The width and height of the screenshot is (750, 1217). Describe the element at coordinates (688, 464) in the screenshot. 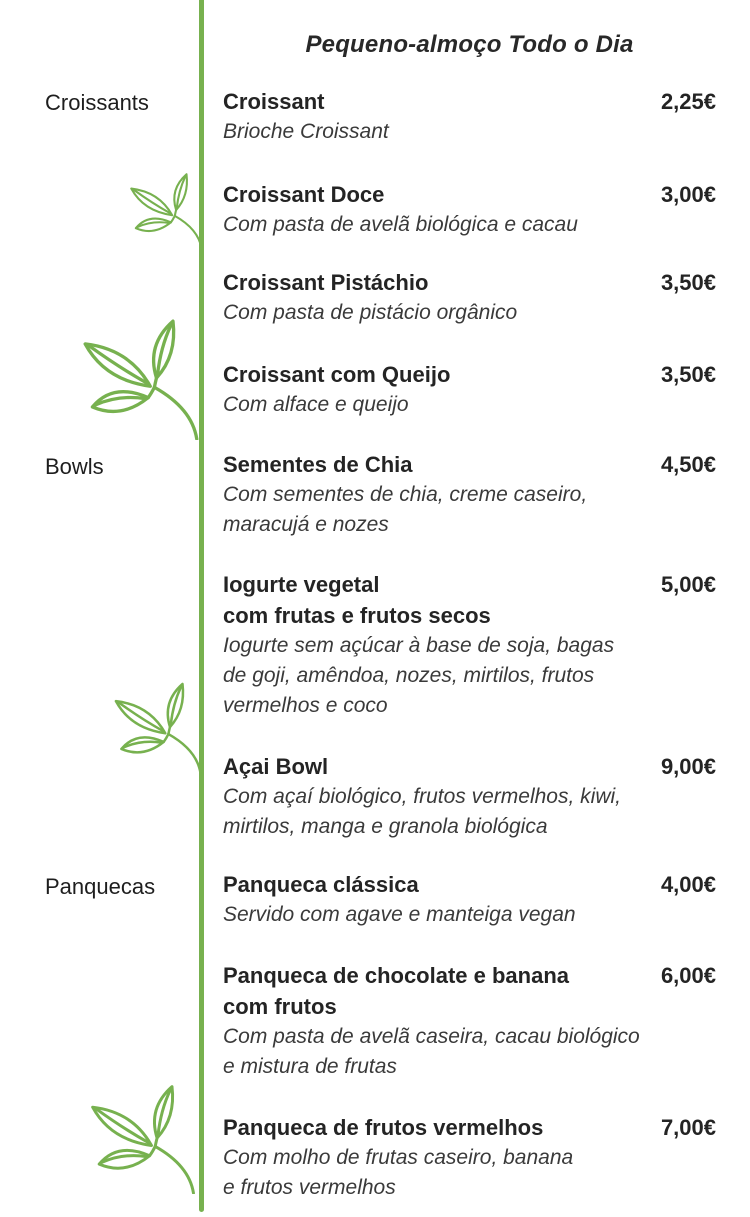

I see `item-price: 4,50€` at that location.